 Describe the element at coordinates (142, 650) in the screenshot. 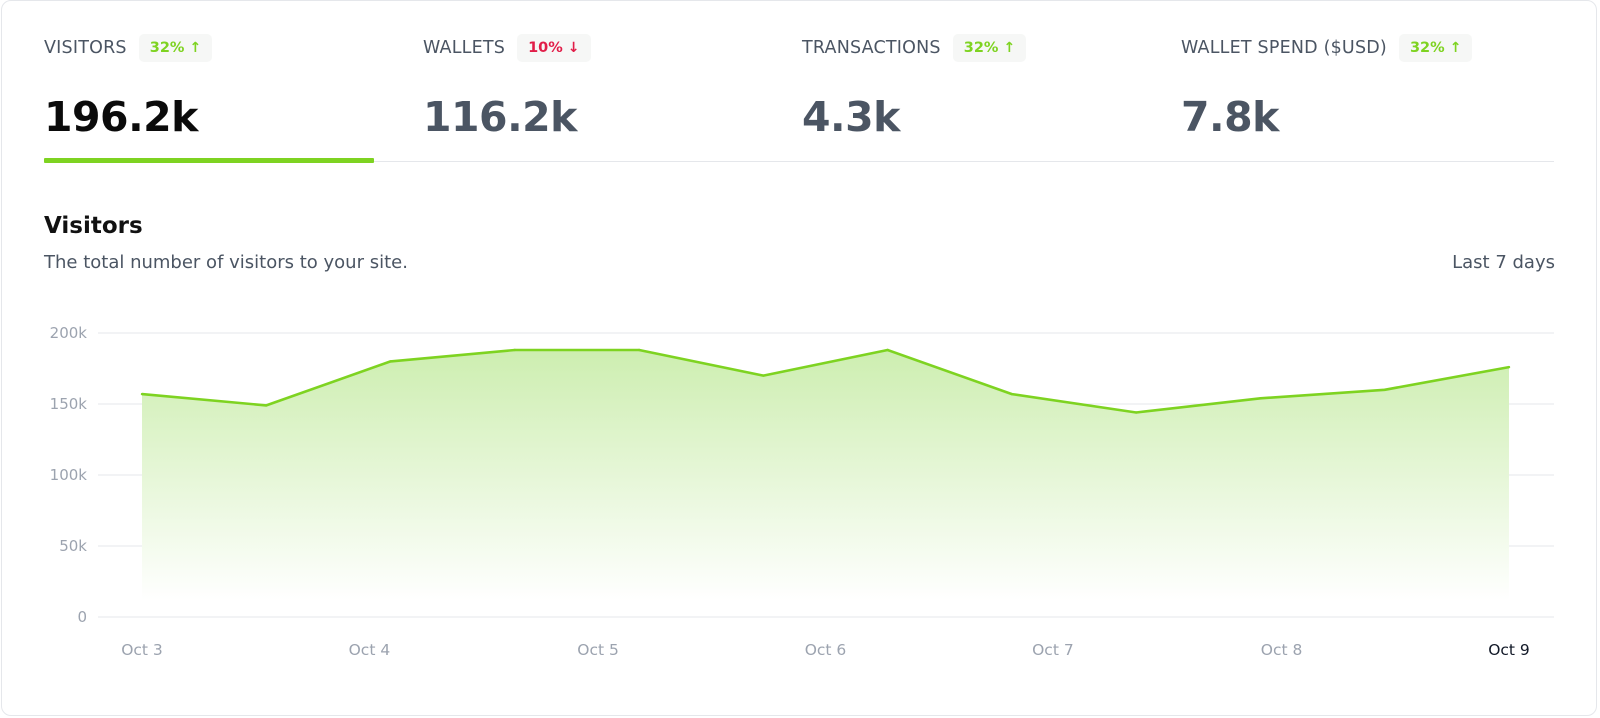

I see `x-tick-label: Oct 3` at that location.